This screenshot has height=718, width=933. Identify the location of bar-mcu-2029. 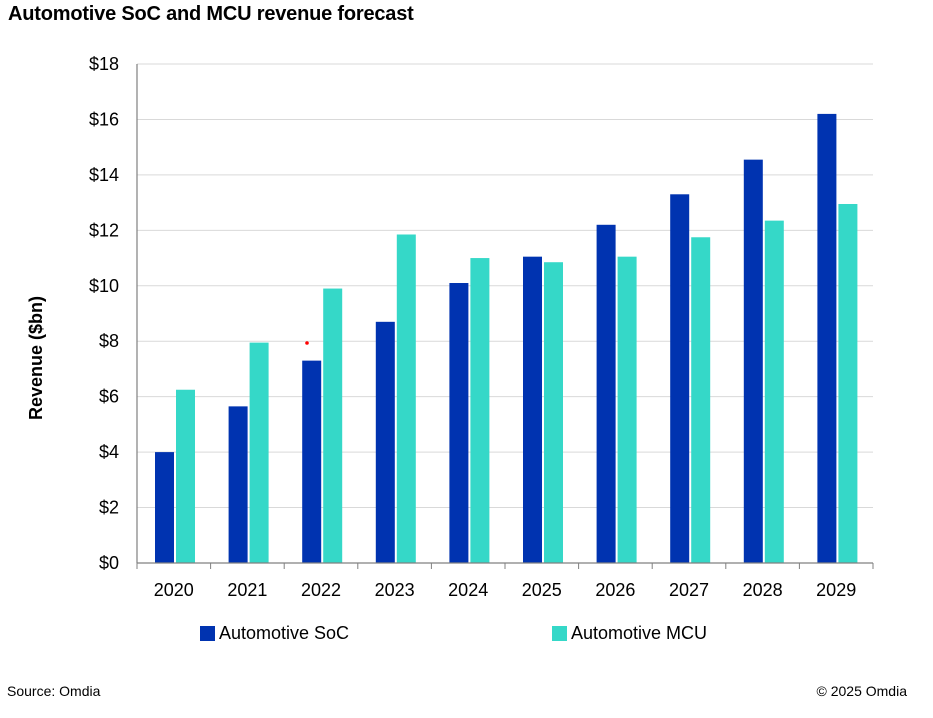
(848, 383).